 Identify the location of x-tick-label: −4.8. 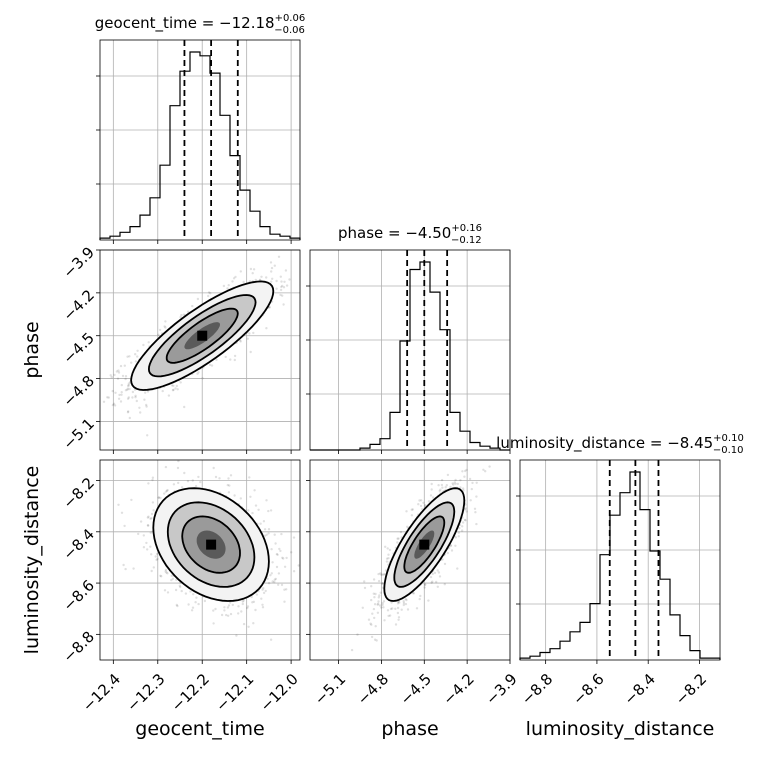
(373, 689).